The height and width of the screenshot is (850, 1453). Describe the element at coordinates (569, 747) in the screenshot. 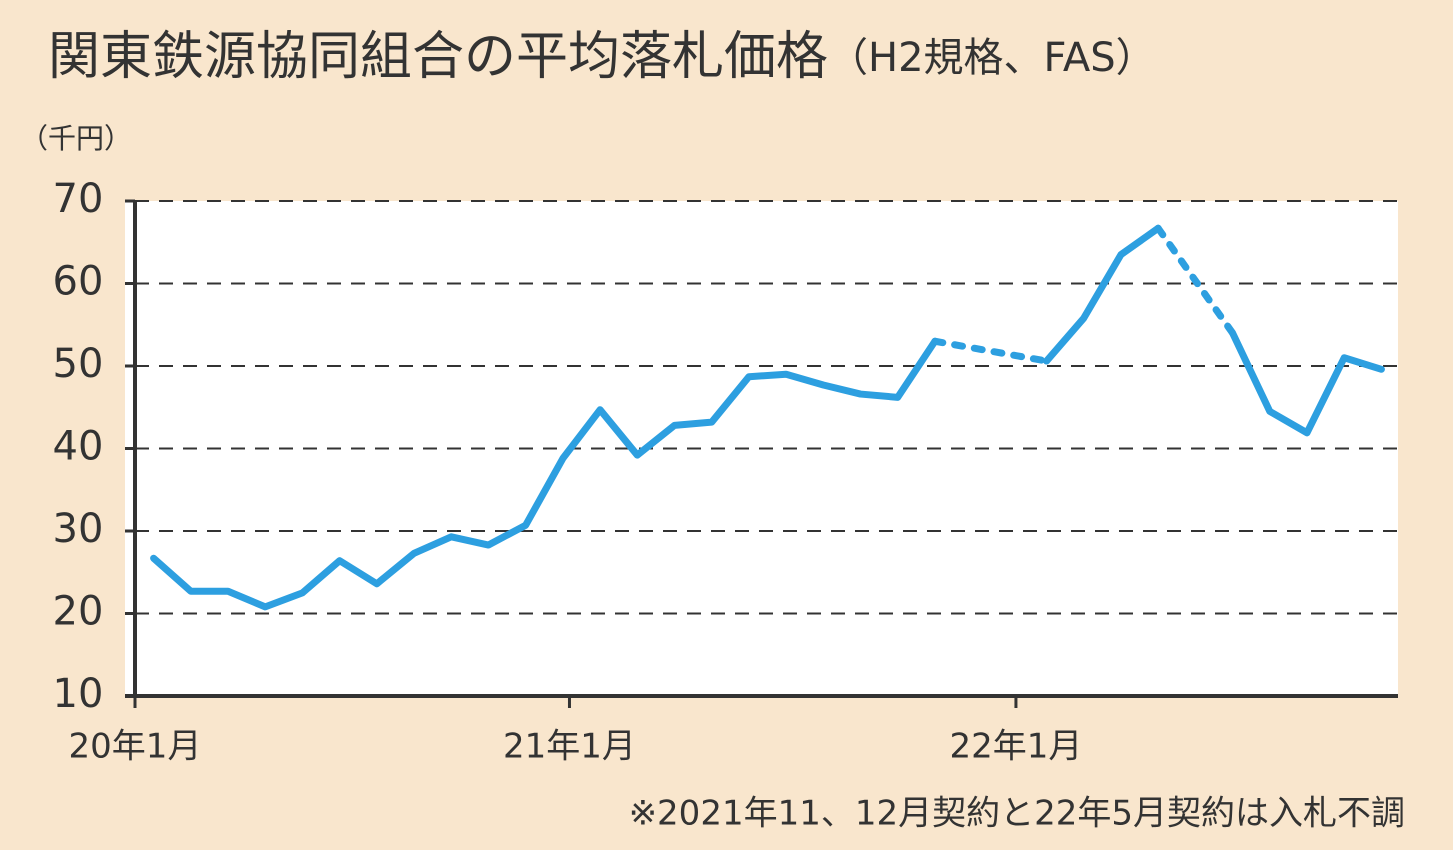

I see `x-tick-label: 21年1月` at that location.